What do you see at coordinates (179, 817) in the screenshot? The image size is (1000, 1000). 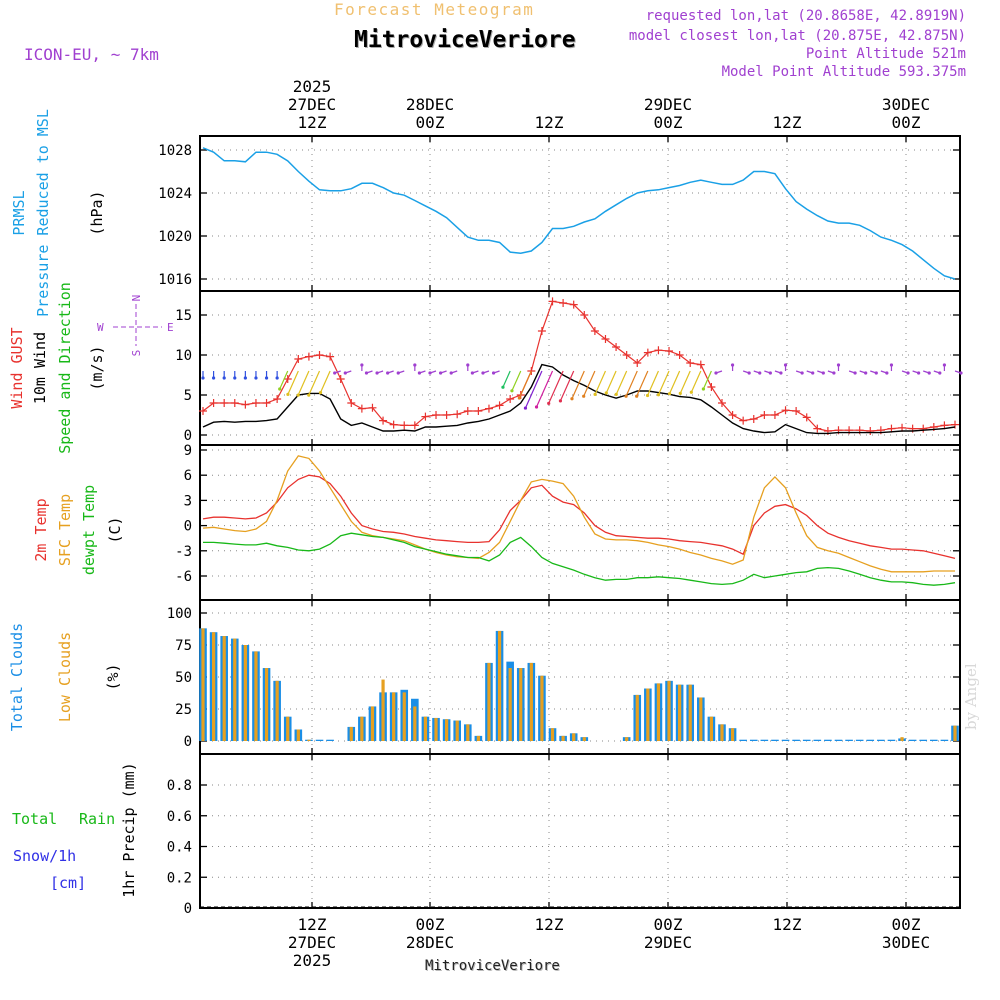 I see `y-tick-label: 0.6` at bounding box center [179, 817].